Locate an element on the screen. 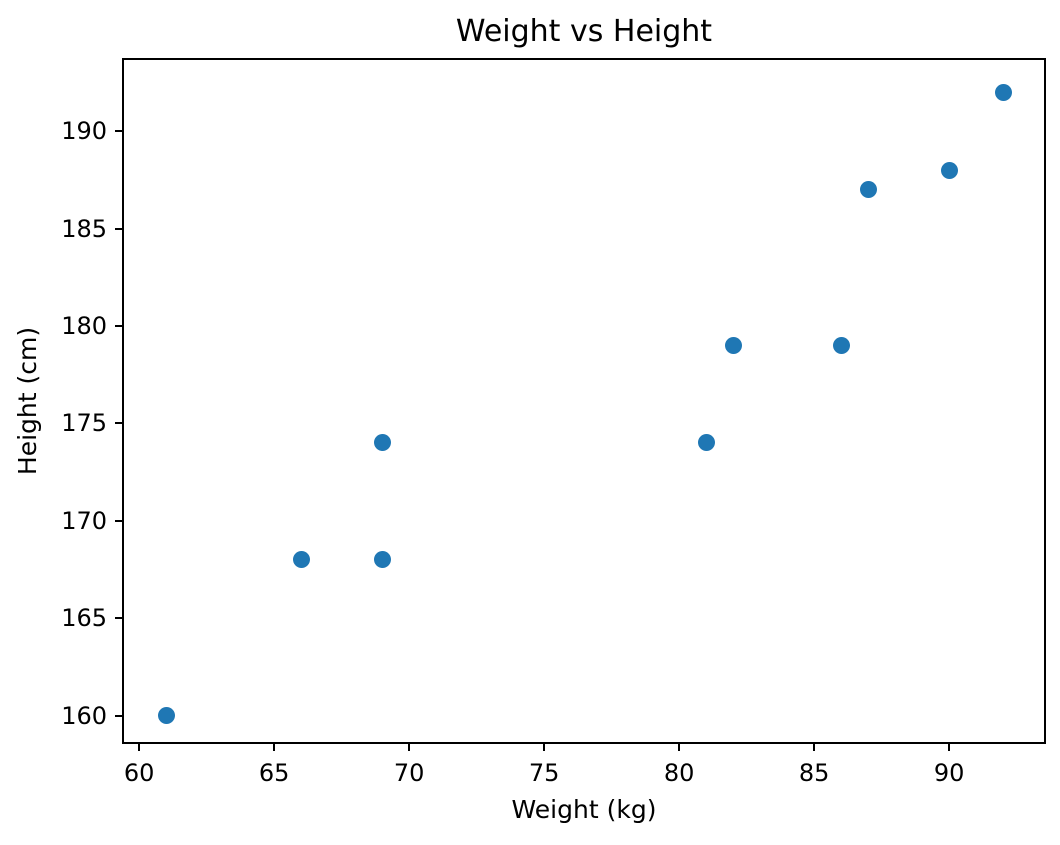 The width and height of the screenshot is (1060, 845). x-tick-label: 65 is located at coordinates (274, 773).